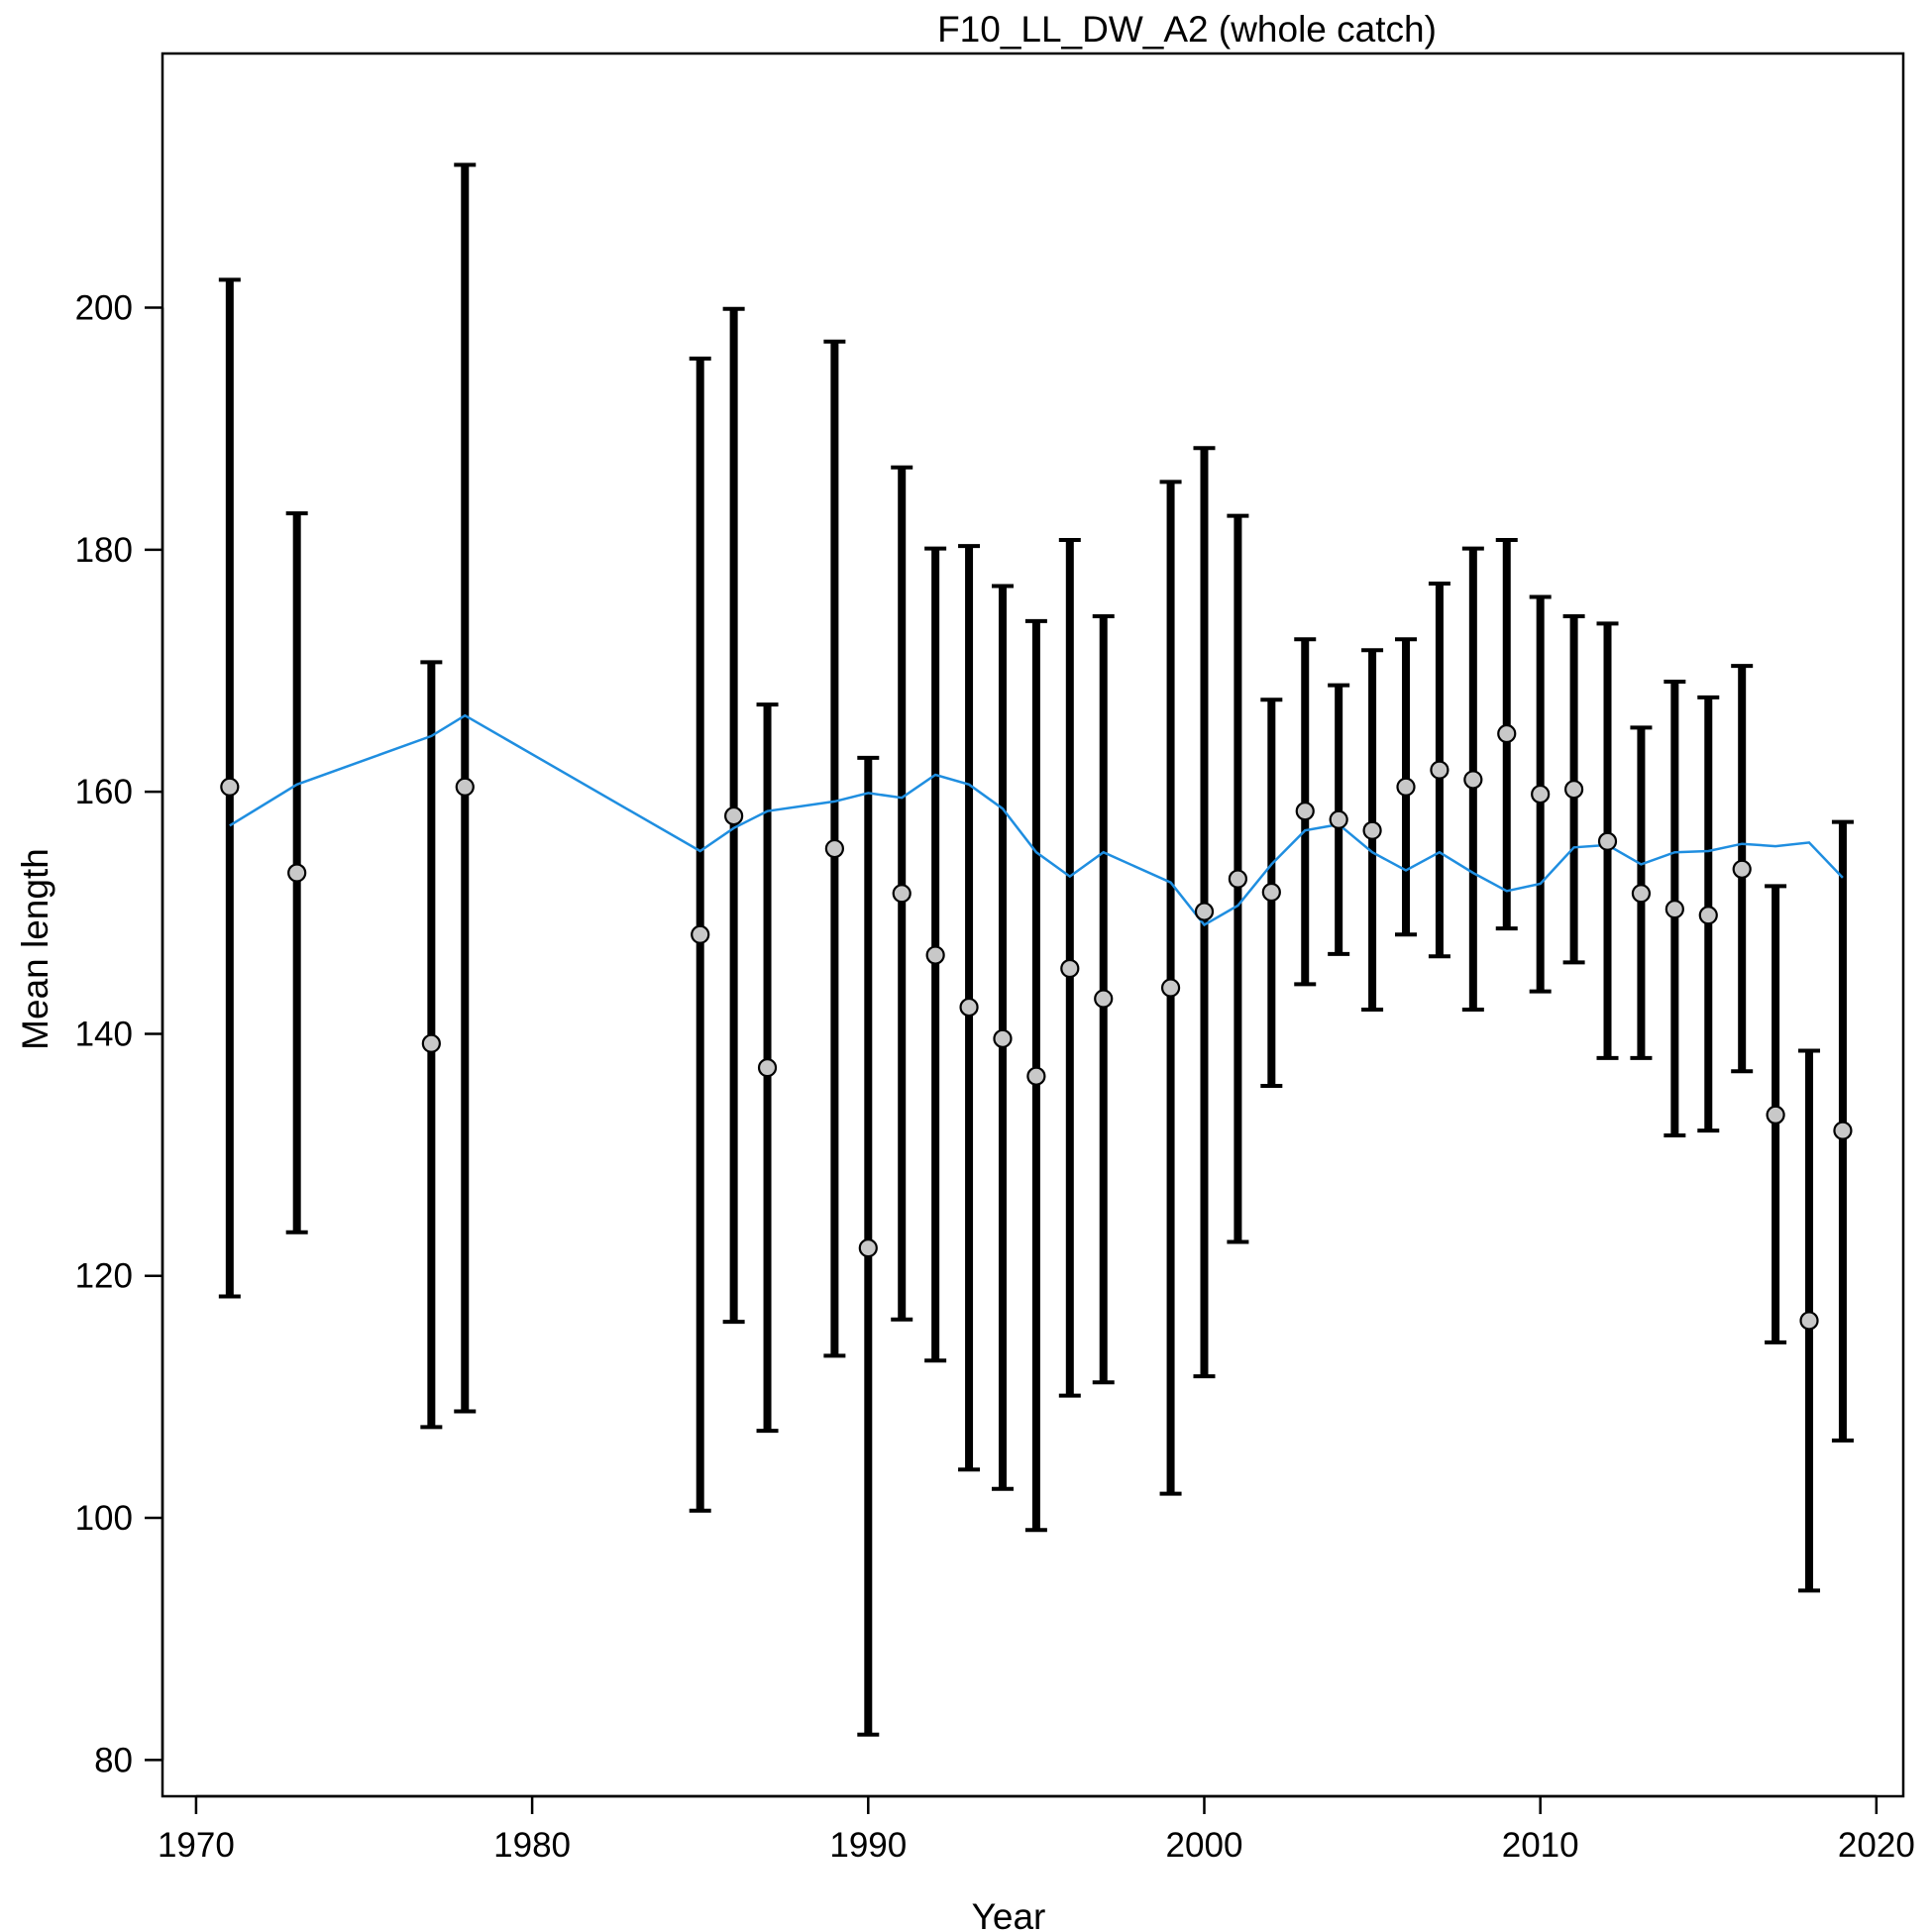 The image size is (1932, 1932). I want to click on y-tick-label: 100, so click(104, 1518).